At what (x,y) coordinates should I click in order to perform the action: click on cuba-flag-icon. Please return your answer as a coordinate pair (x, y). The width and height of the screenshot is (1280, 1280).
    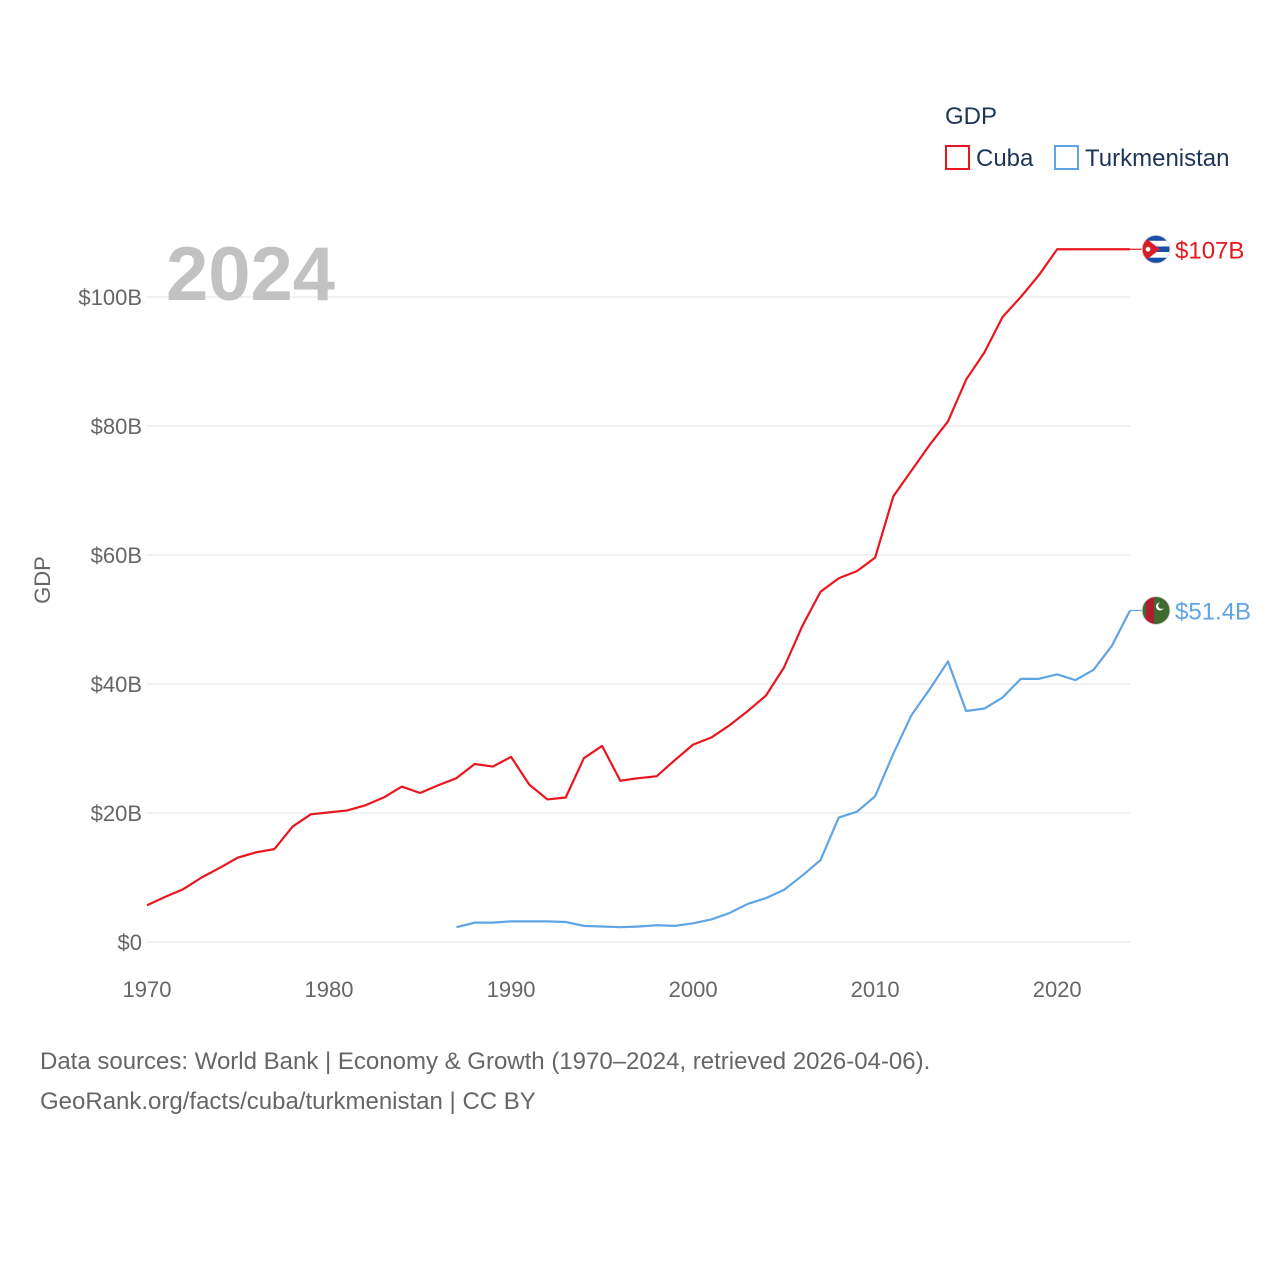
    Looking at the image, I should click on (1156, 249).